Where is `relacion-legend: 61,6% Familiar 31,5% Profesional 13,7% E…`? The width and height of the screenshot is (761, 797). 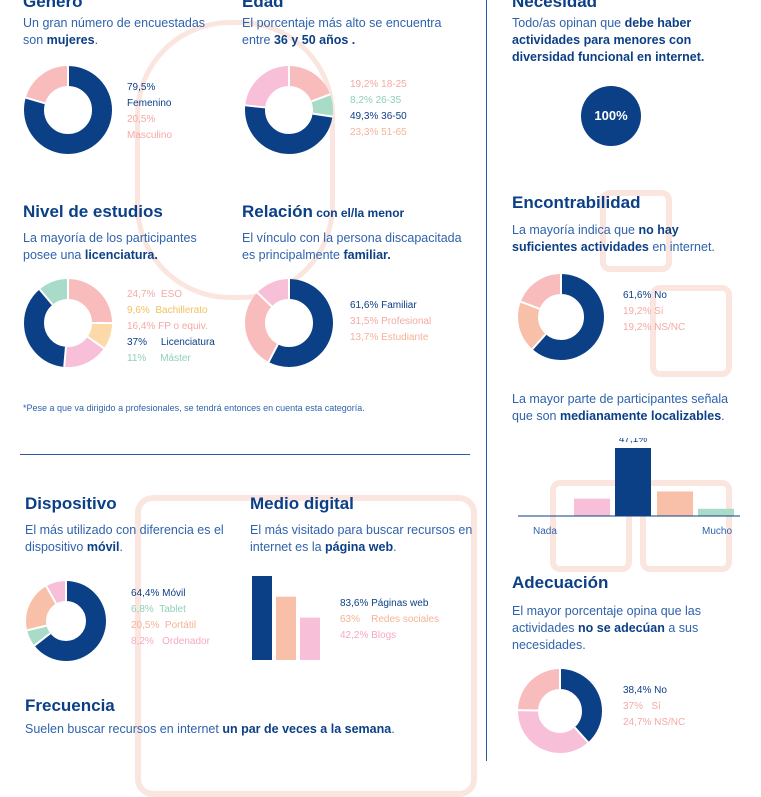 relacion-legend: 61,6% Familiar 31,5% Profesional 13,7% E… is located at coordinates (390, 322).